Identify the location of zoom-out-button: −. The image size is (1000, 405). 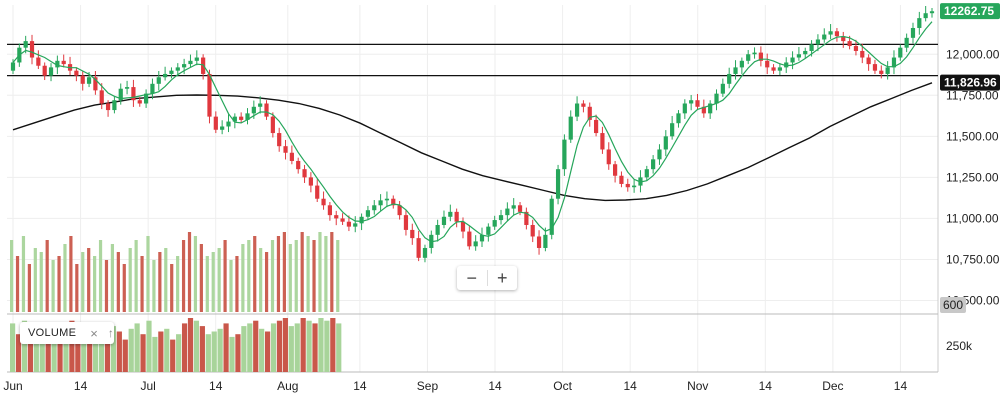
(472, 277).